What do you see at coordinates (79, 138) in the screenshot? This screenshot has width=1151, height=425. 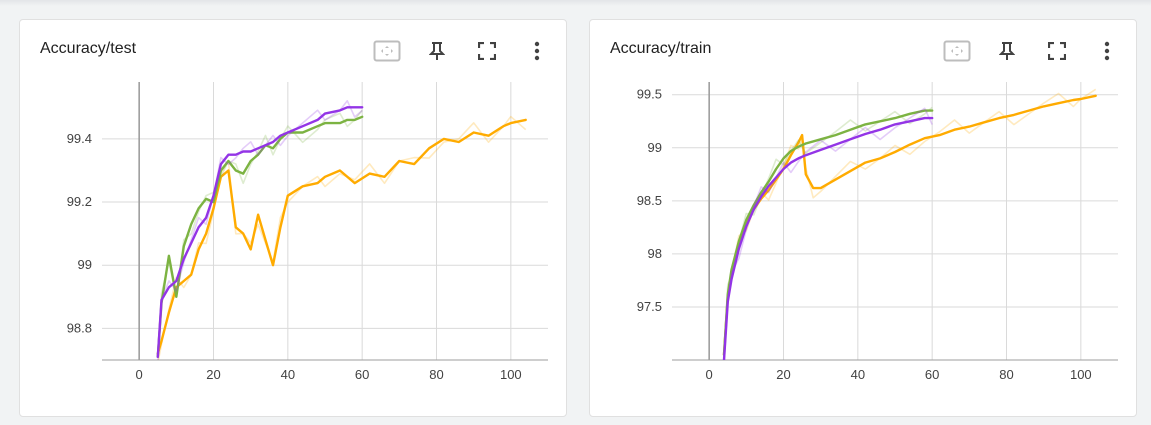 I see `y-tick-label: 99.4` at bounding box center [79, 138].